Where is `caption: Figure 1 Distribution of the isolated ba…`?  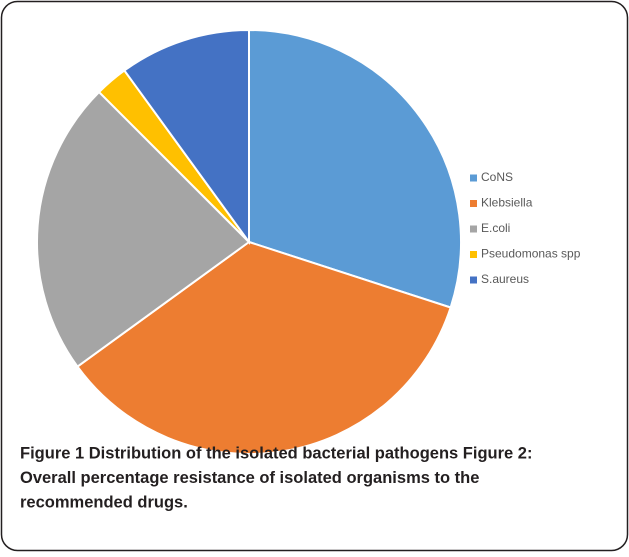
caption: Figure 1 Distribution of the isolated ba… is located at coordinates (276, 477).